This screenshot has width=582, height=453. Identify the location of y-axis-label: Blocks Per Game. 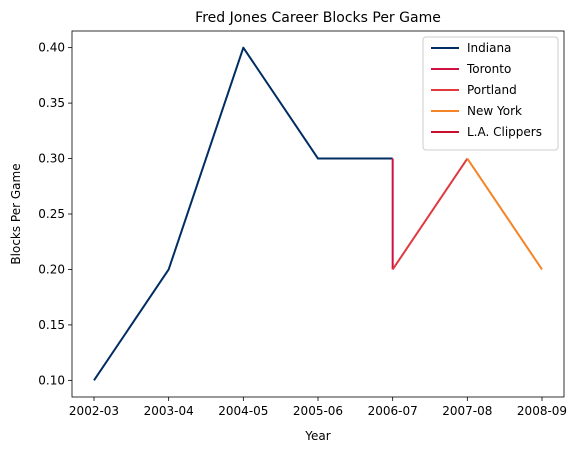
(16, 213).